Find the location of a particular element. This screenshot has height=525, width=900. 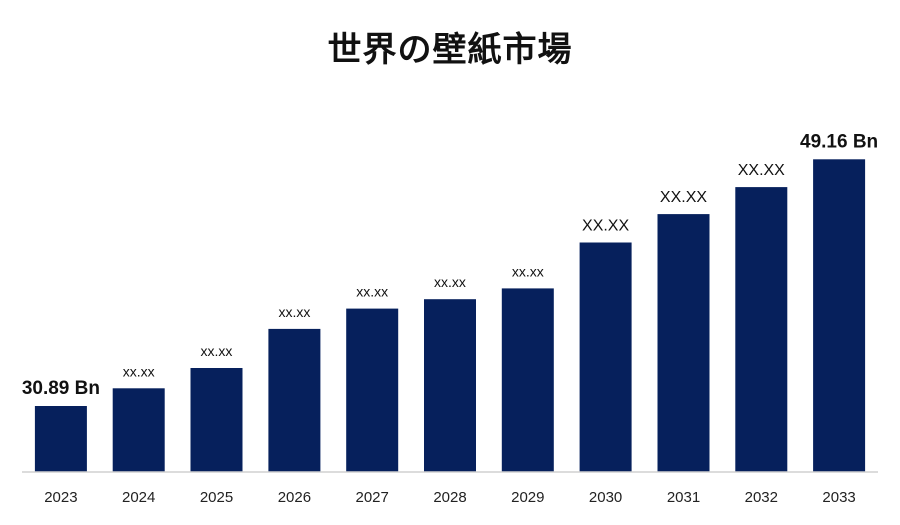

x-tick-label-2023: 2023 is located at coordinates (60, 497).